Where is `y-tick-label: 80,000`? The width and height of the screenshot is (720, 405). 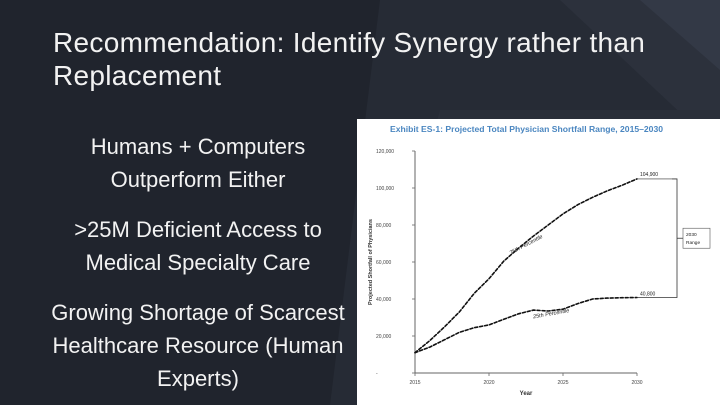
y-tick-label: 80,000 is located at coordinates (384, 226).